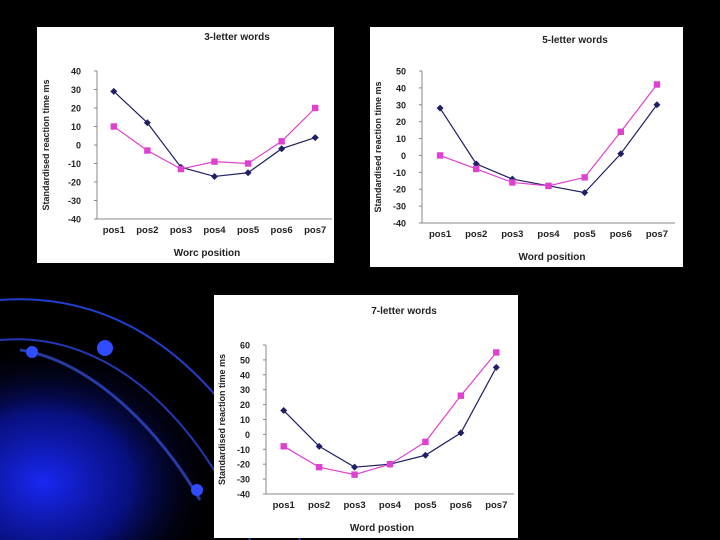 The image size is (720, 540). Describe the element at coordinates (245, 346) in the screenshot. I see `y-tick-label: 60` at that location.